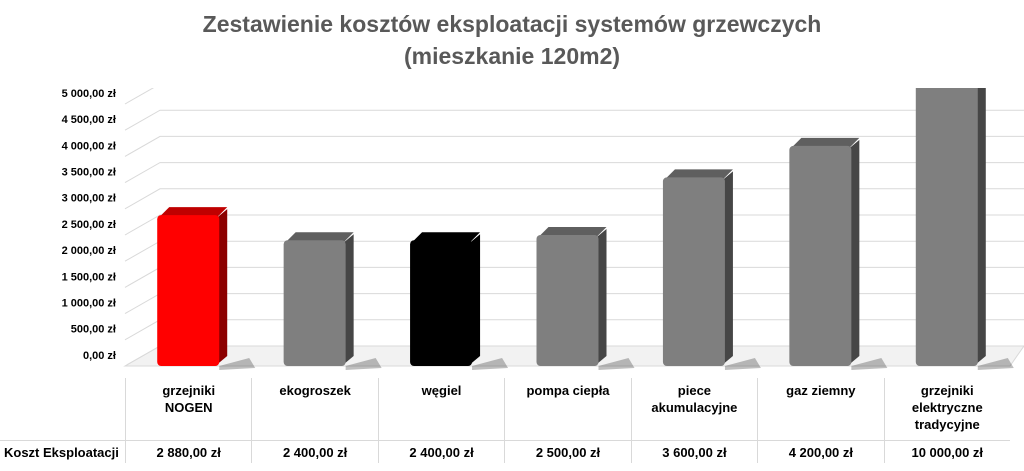 The width and height of the screenshot is (1024, 471). What do you see at coordinates (62, 451) in the screenshot?
I see `table-row-header: Koszt Eksploatacji` at bounding box center [62, 451].